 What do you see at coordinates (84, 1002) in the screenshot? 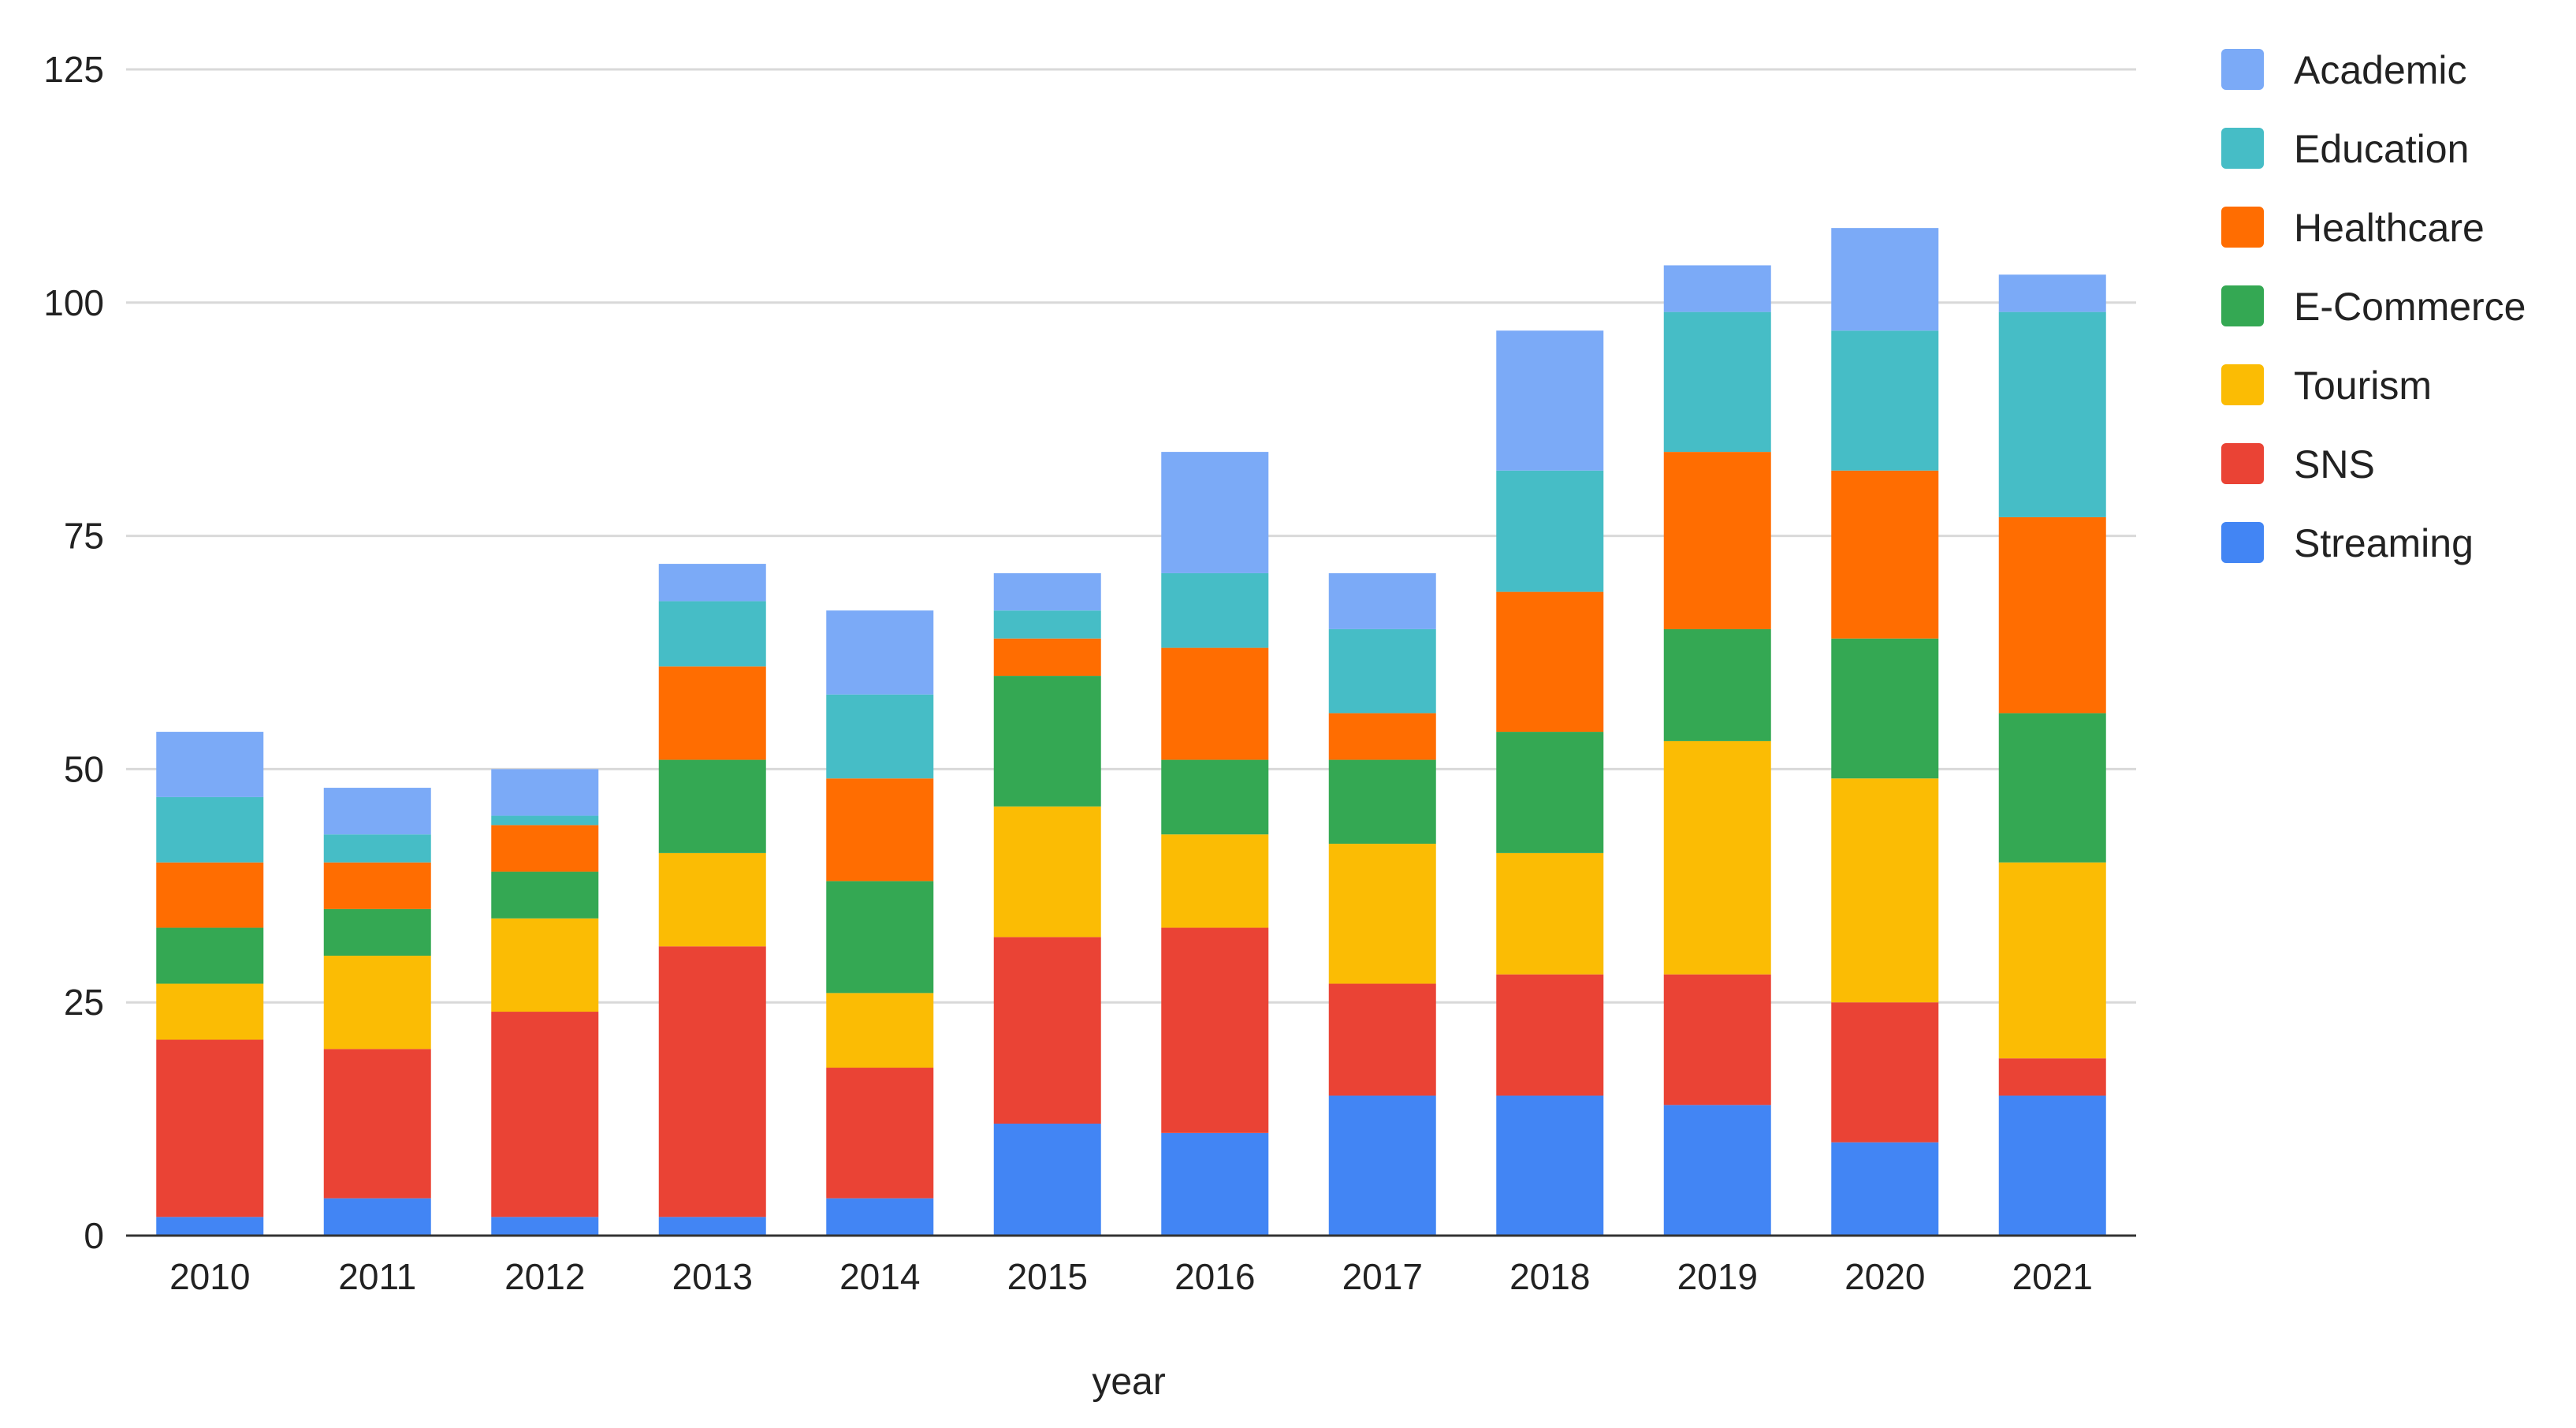
I see `y-tick-label: 25` at bounding box center [84, 1002].